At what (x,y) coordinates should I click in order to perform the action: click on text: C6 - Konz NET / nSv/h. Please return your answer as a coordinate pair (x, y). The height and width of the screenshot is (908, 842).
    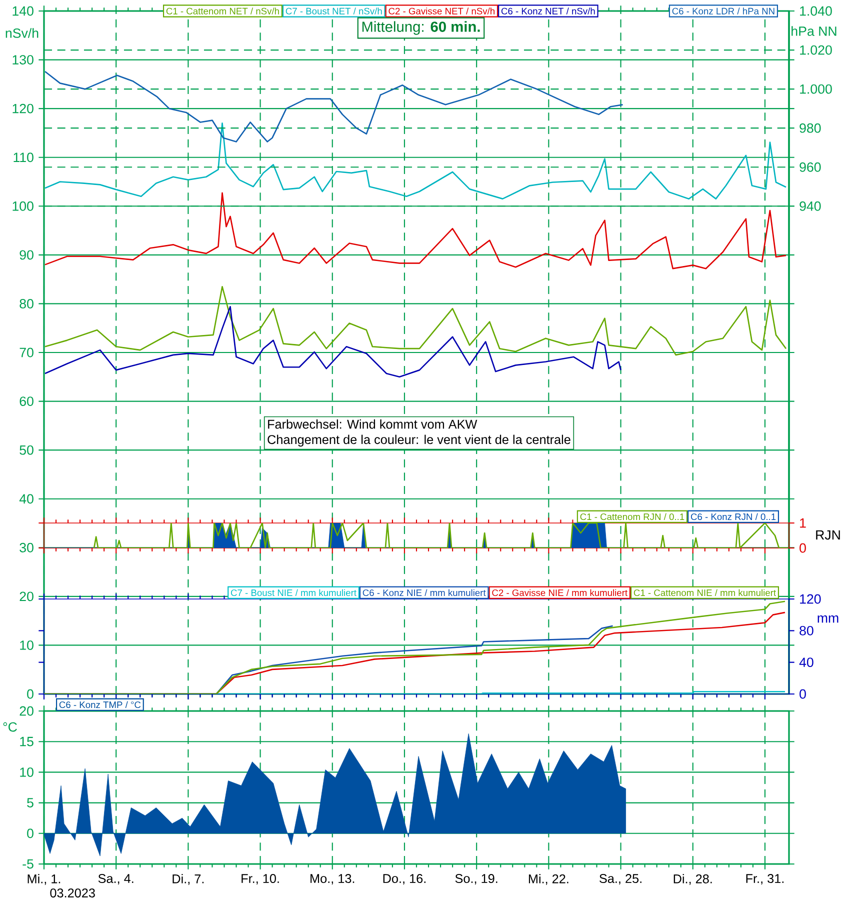
    Looking at the image, I should click on (548, 11).